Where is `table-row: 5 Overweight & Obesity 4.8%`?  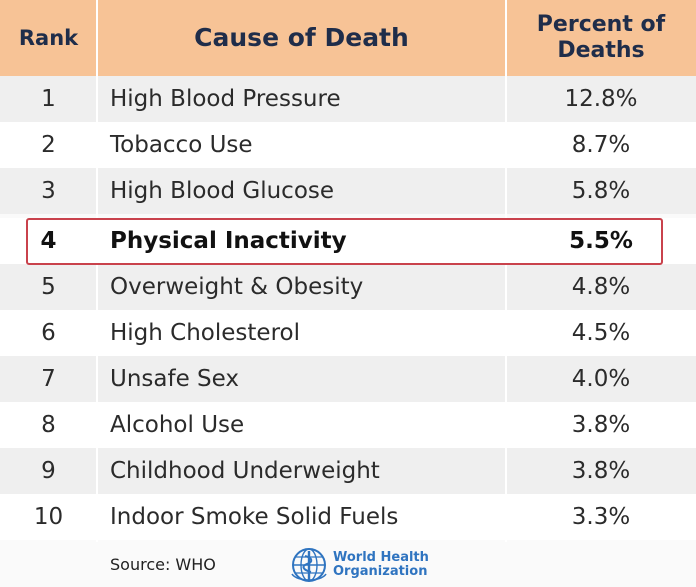
table-row: 5 Overweight & Obesity 4.8% is located at coordinates (348, 287).